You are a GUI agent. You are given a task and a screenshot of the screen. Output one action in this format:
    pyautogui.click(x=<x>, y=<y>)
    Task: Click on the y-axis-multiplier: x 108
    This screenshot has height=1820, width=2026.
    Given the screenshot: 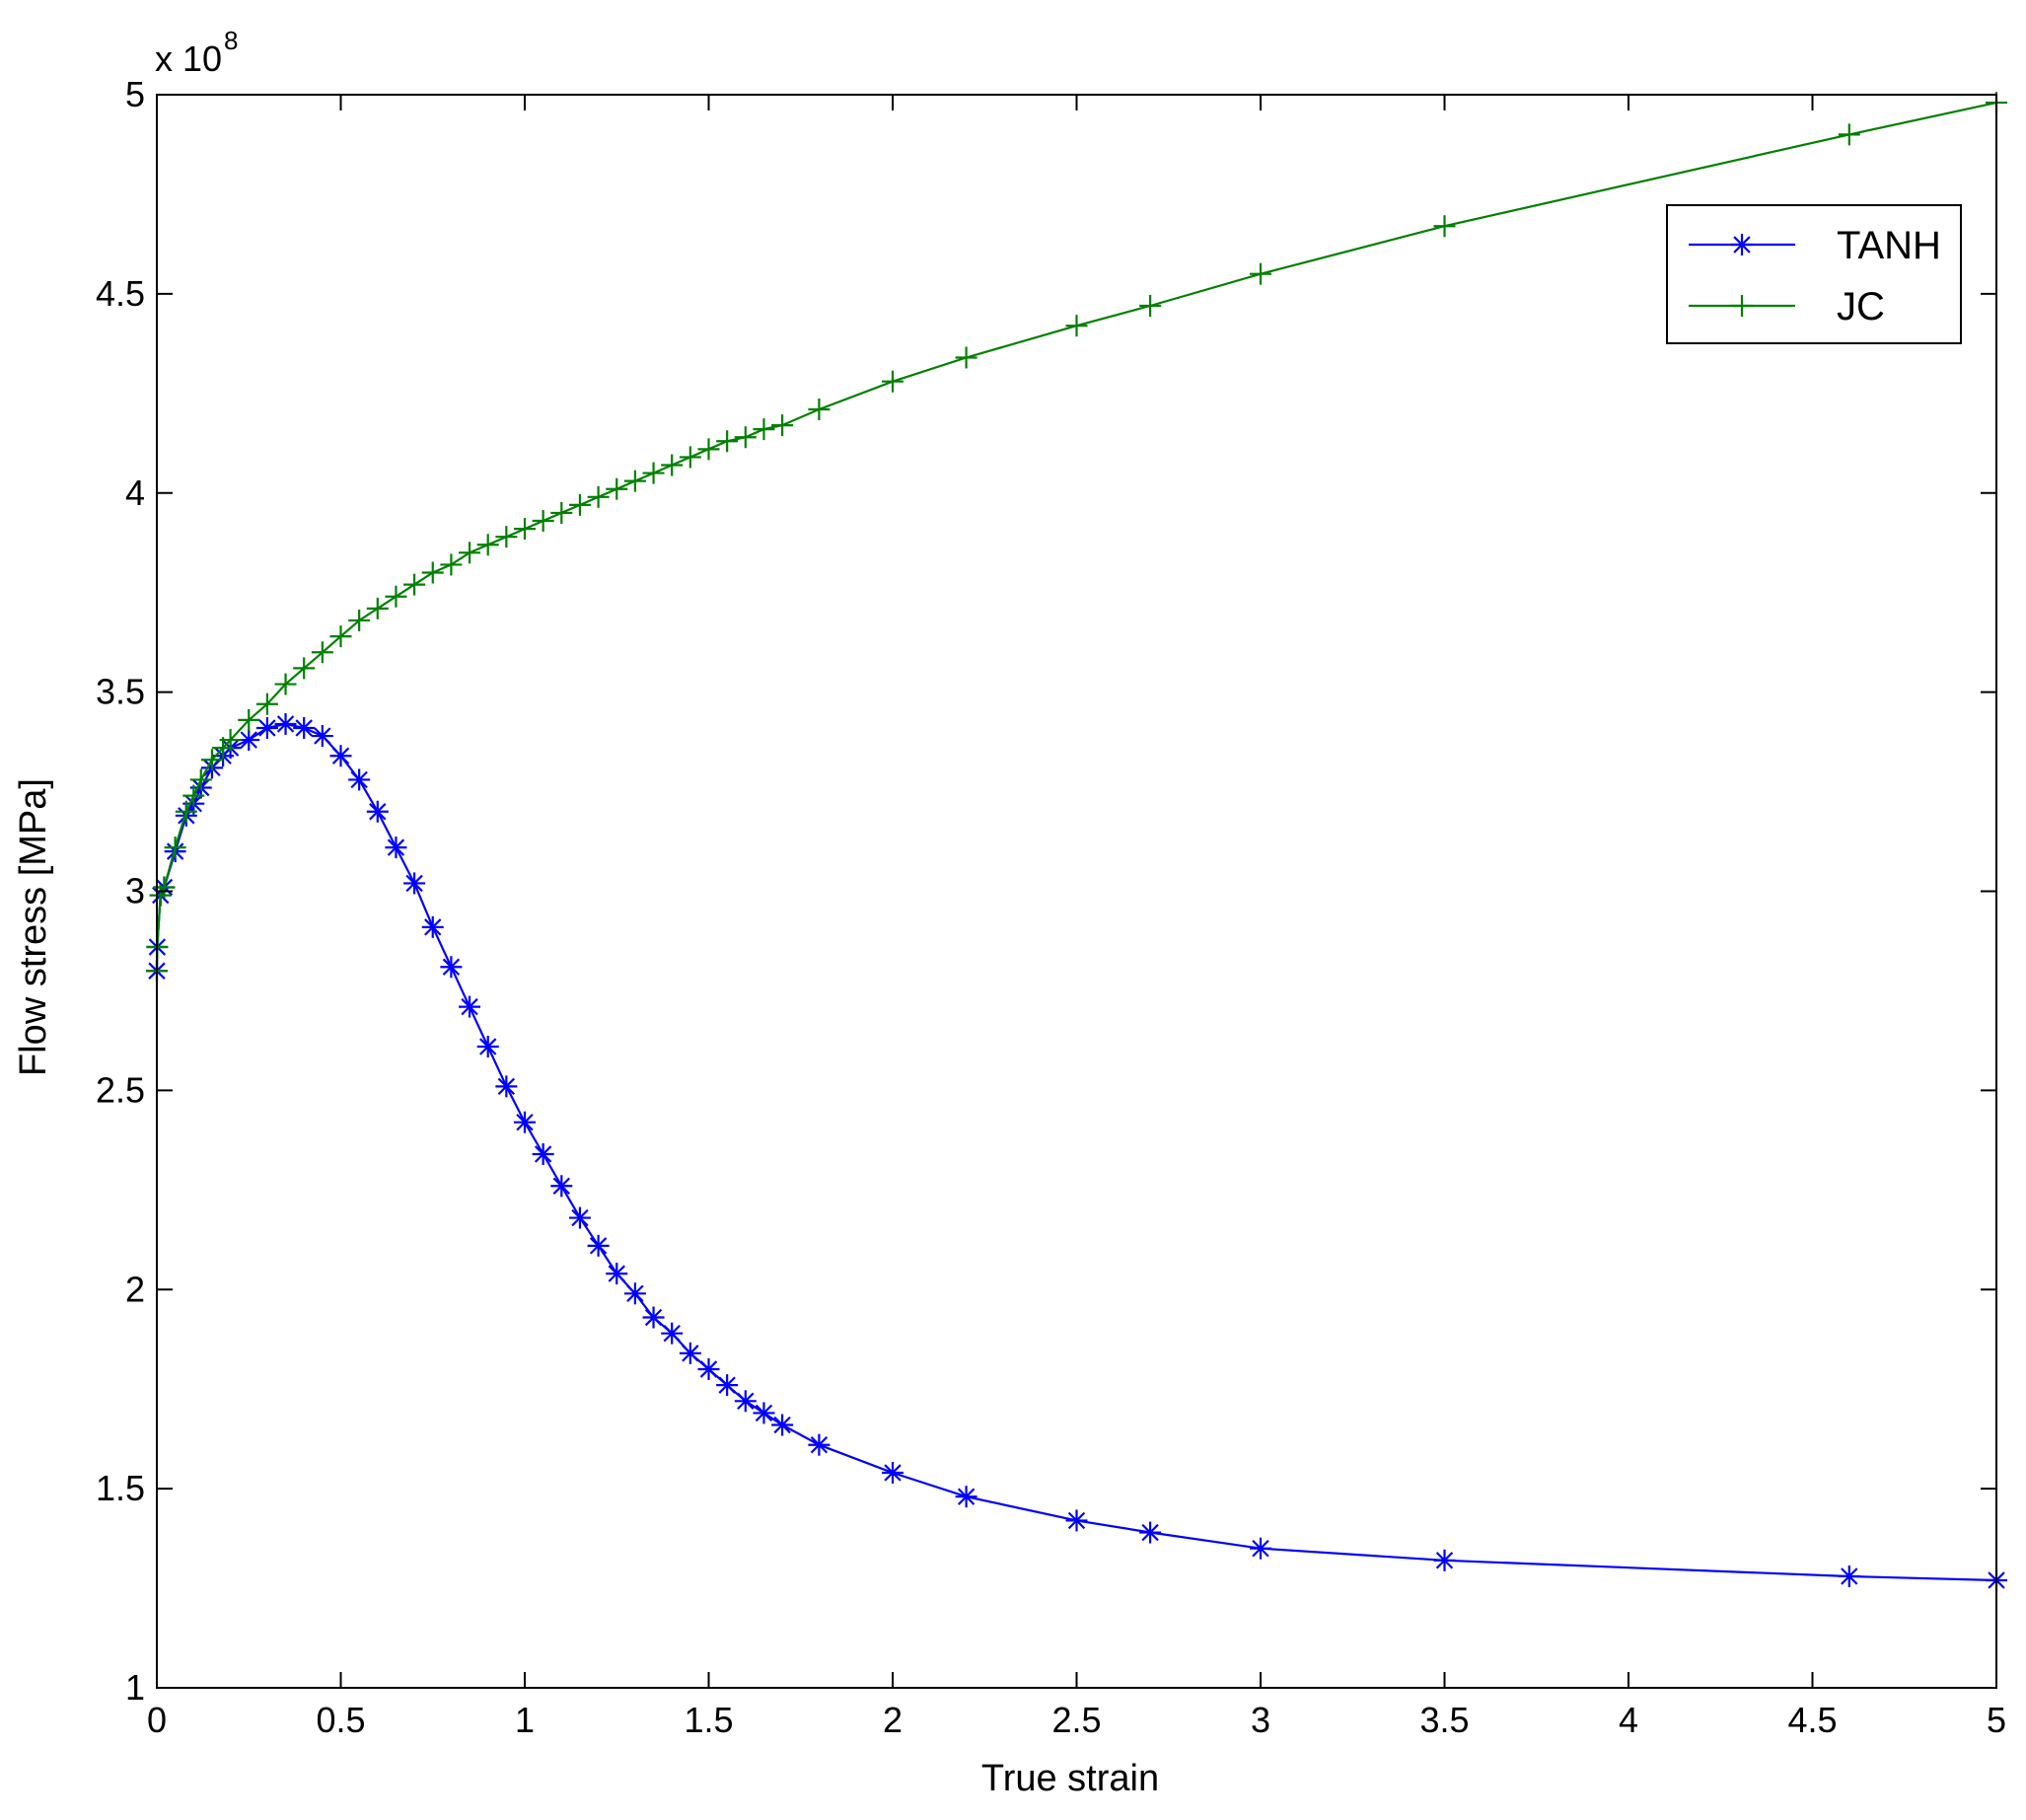 What is the action you would take?
    pyautogui.click(x=197, y=52)
    